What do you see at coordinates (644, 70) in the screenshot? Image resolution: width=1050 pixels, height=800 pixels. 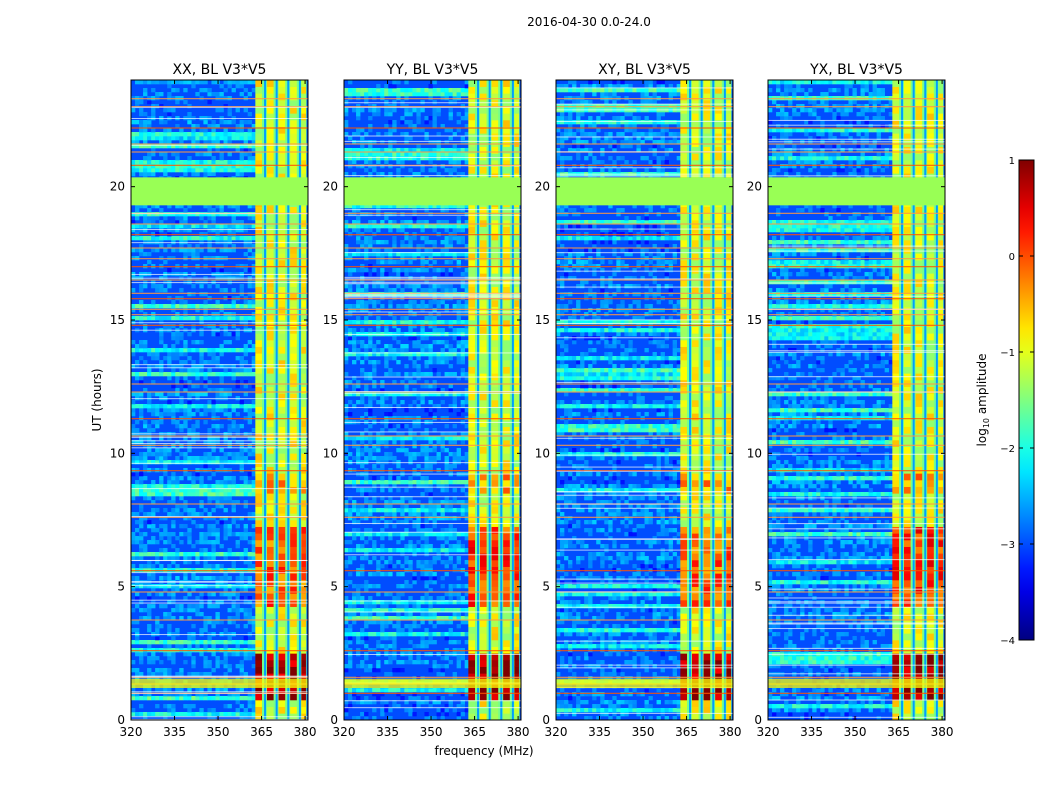 I see `panel-title: XY, BL V3*V5` at bounding box center [644, 70].